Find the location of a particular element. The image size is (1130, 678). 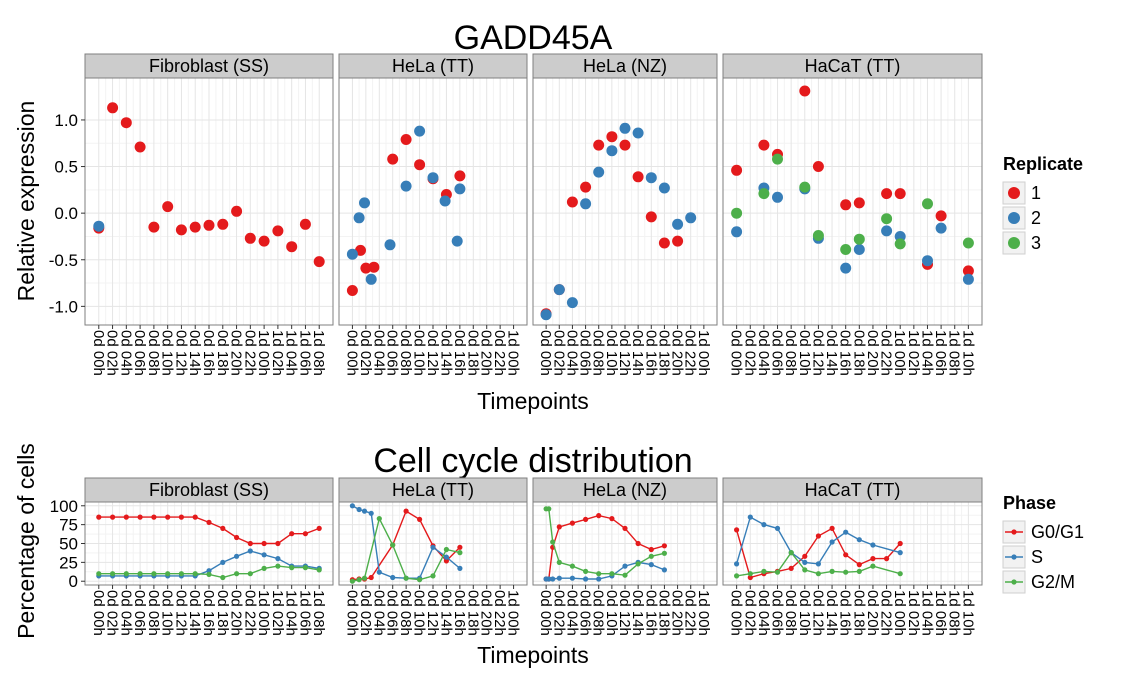

bottom-fibroblast-ss-x-tick-label: 0d 10h is located at coordinates (167, 613).